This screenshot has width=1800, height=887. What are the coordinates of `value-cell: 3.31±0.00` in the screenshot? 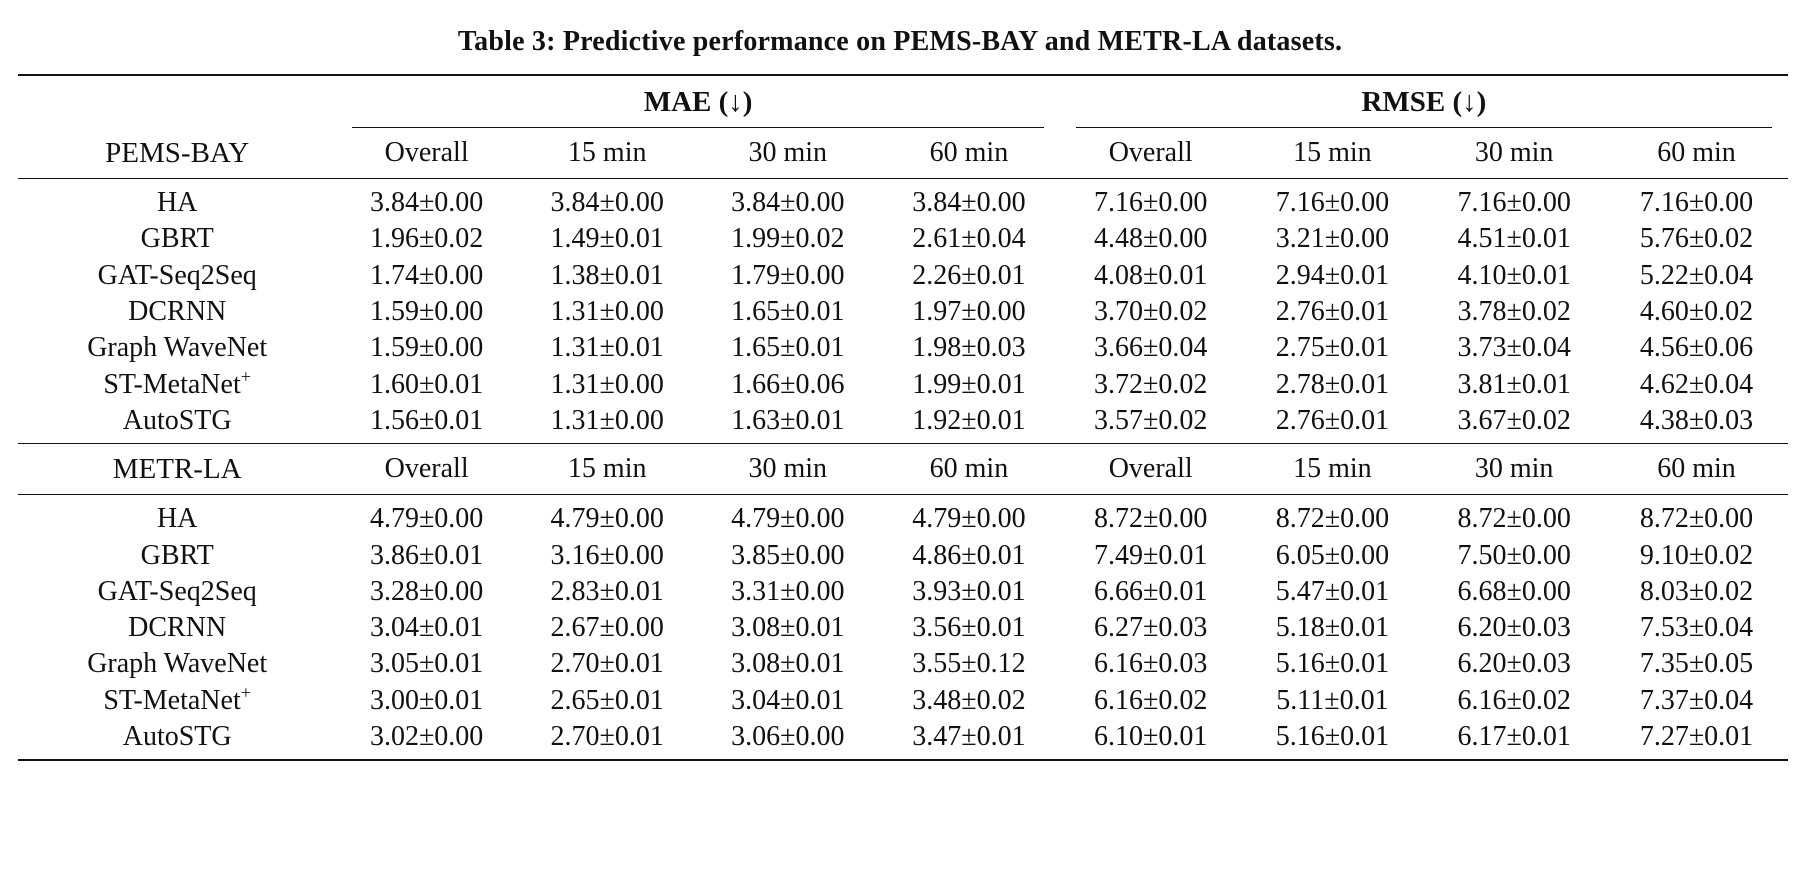 It's located at (788, 591).